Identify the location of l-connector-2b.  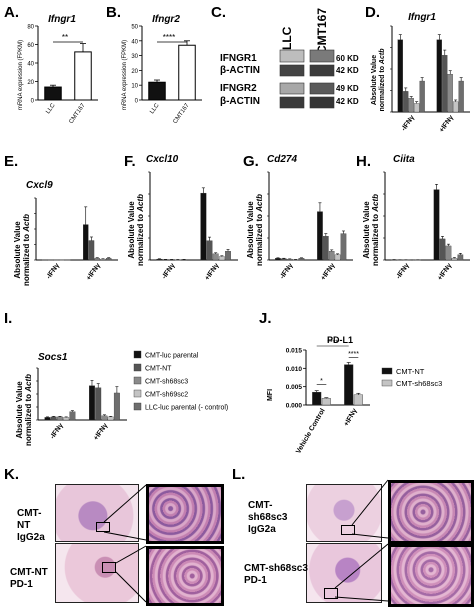
(361, 599).